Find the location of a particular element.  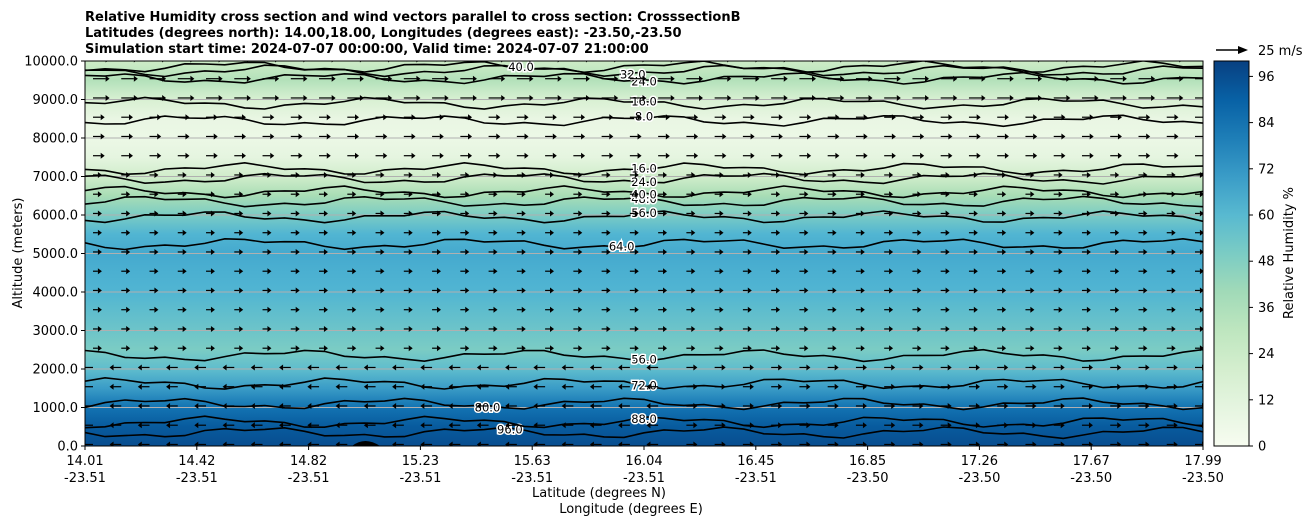

x-tick-label-longitude: -23.51 is located at coordinates (85, 478).